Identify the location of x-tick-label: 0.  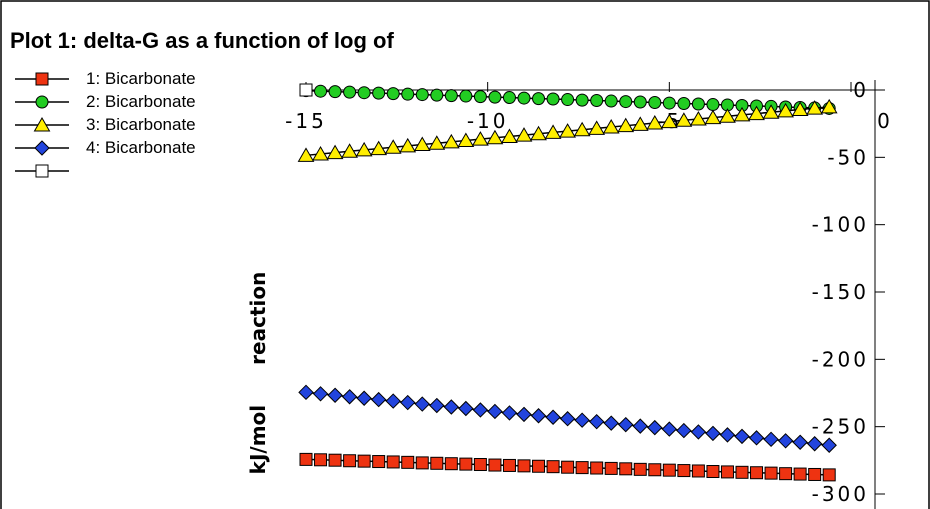
(885, 121).